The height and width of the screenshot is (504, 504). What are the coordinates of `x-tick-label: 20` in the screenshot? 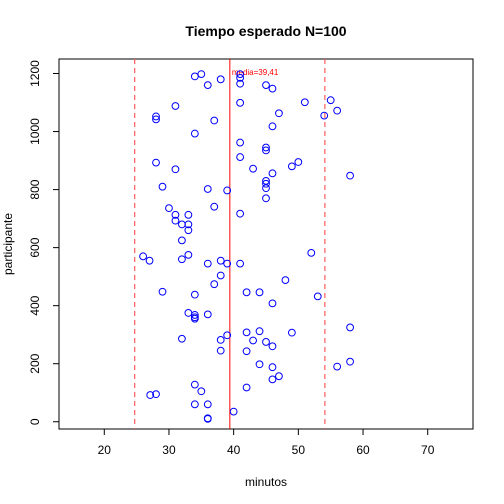 It's located at (105, 450).